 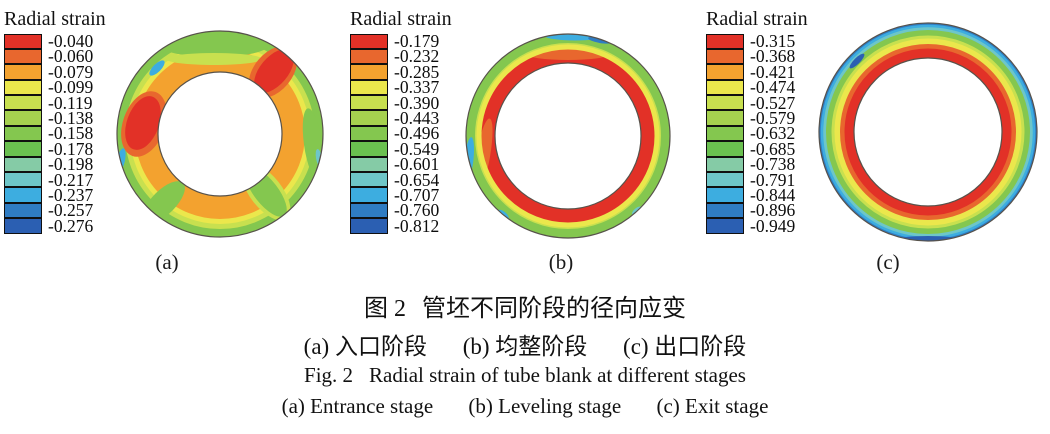 I want to click on inner-boundary-c, so click(x=928, y=132).